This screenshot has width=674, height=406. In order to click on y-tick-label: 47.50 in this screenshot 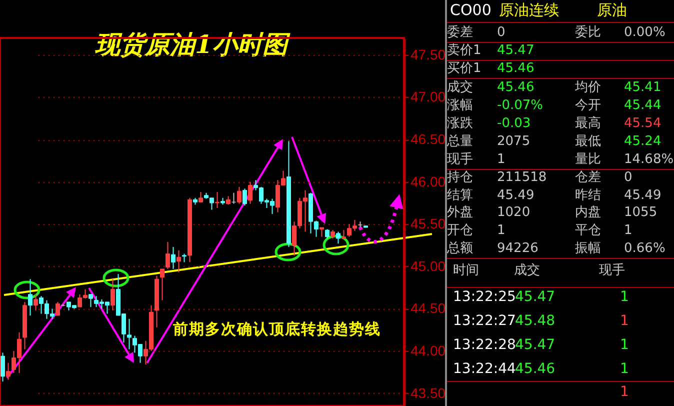, I will do `click(428, 54)`.